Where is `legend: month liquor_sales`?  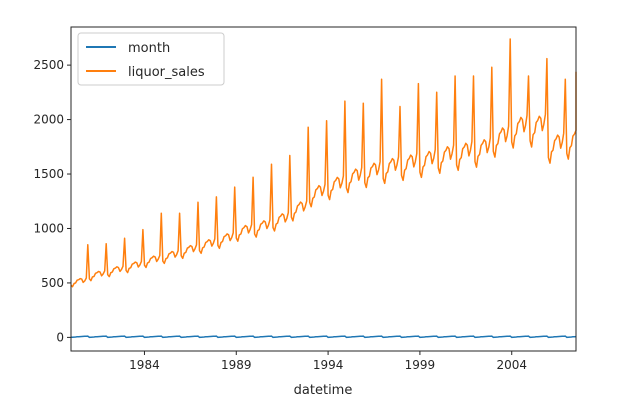 legend: month liquor_sales is located at coordinates (151, 59).